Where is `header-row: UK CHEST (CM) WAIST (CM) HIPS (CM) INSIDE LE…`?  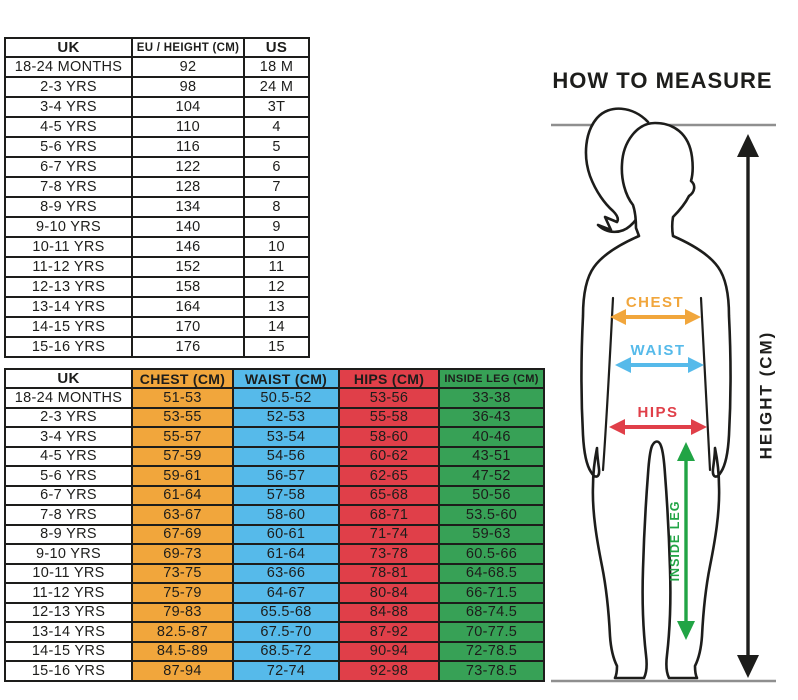
header-row: UK CHEST (CM) WAIST (CM) HIPS (CM) INSIDE LE… is located at coordinates (274, 378).